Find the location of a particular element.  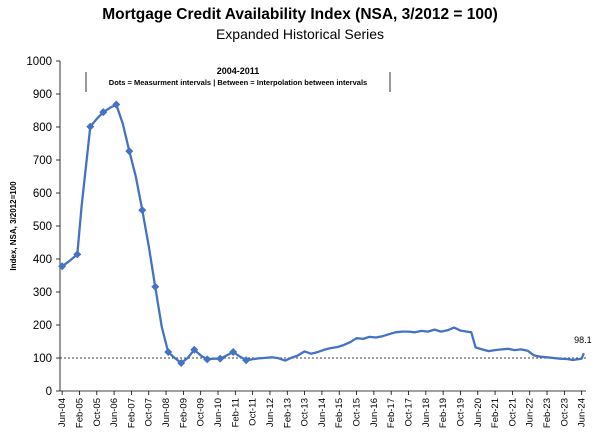

x-tick-label: Jun-22 is located at coordinates (530, 412).